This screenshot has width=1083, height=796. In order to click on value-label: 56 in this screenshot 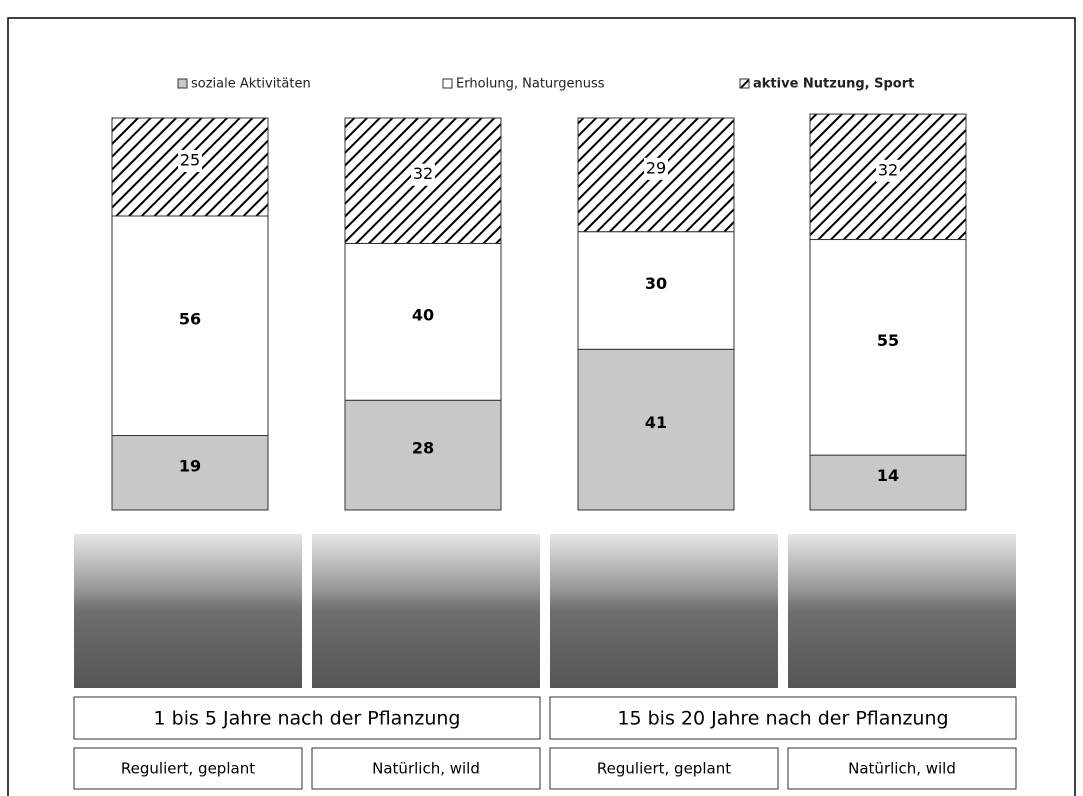, I will do `click(190, 318)`.